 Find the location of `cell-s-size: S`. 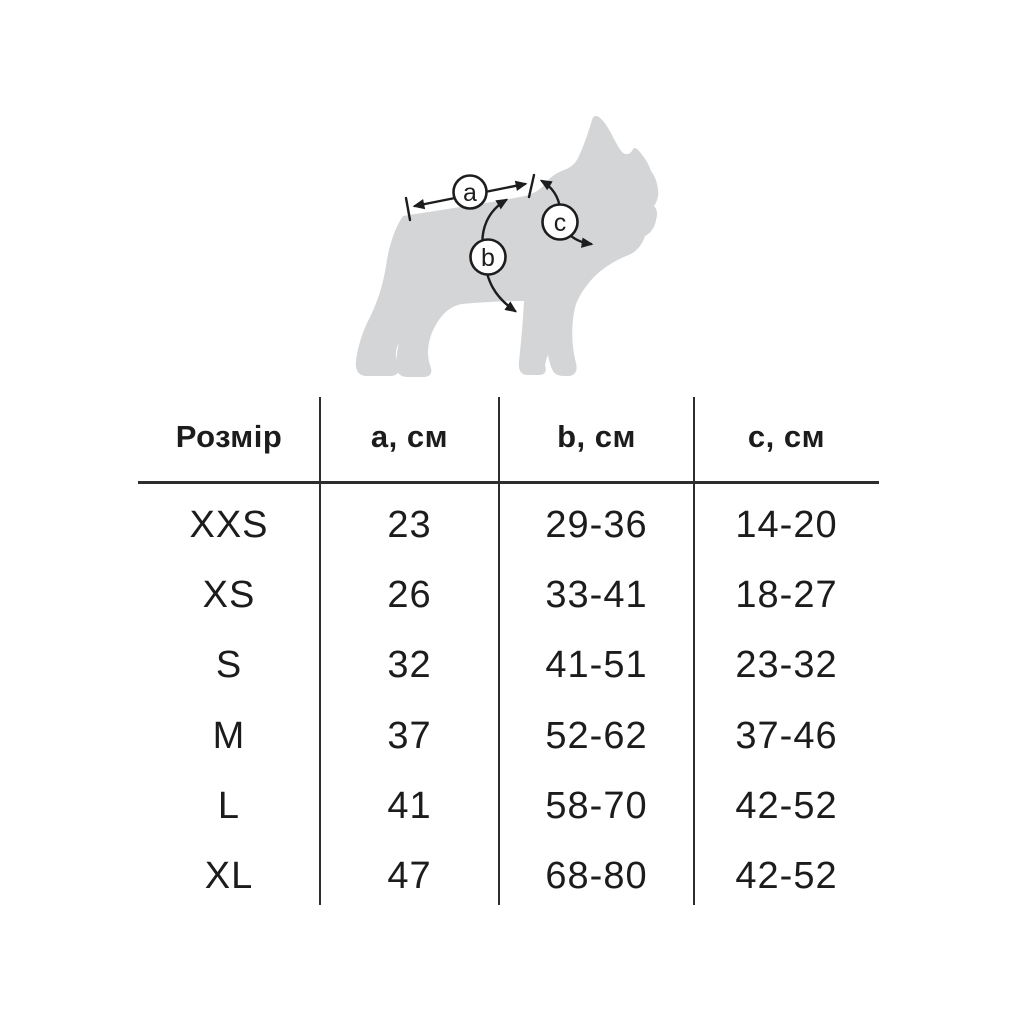

cell-s-size: S is located at coordinates (229, 665).